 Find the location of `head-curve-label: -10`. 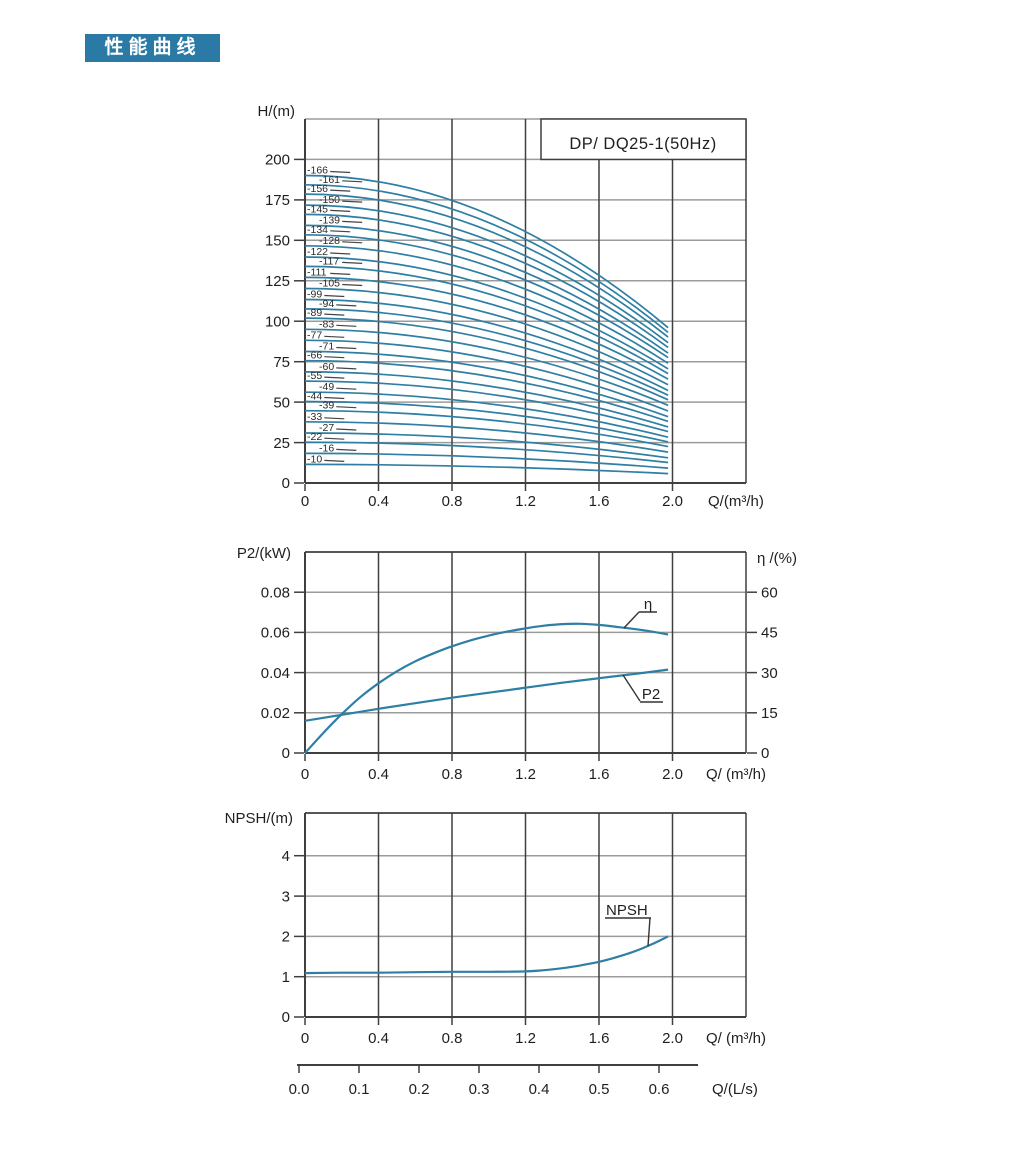

head-curve-label: -10 is located at coordinates (314, 459).